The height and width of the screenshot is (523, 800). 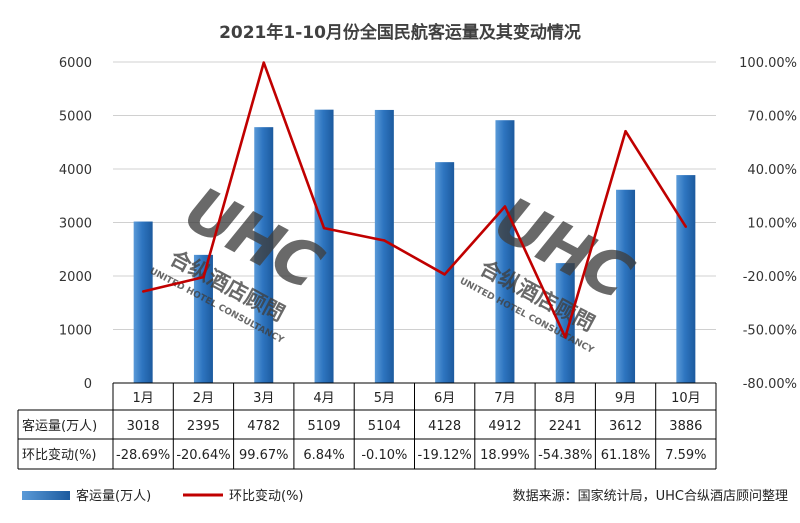 What do you see at coordinates (768, 63) in the screenshot?
I see `right-tick-label: 100.00%` at bounding box center [768, 63].